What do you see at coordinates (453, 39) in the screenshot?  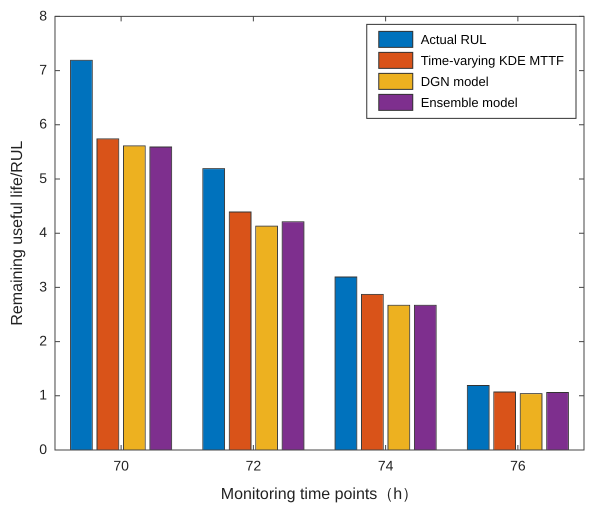 I see `legend-label: Actual RUL` at bounding box center [453, 39].